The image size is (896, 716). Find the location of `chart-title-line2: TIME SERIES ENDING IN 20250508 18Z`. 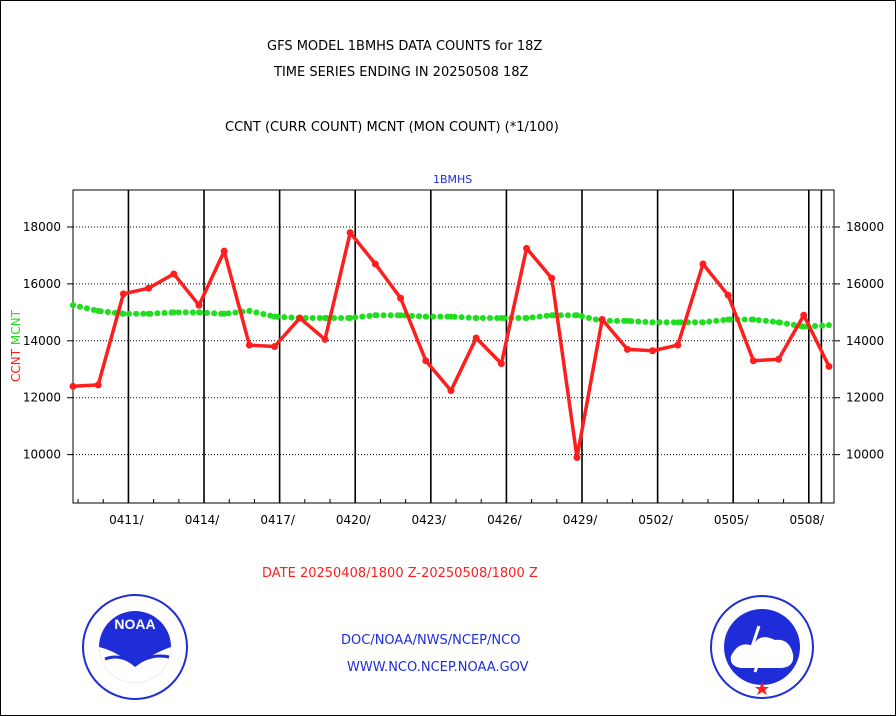

chart-title-line2: TIME SERIES ENDING IN 20250508 18Z is located at coordinates (401, 72).